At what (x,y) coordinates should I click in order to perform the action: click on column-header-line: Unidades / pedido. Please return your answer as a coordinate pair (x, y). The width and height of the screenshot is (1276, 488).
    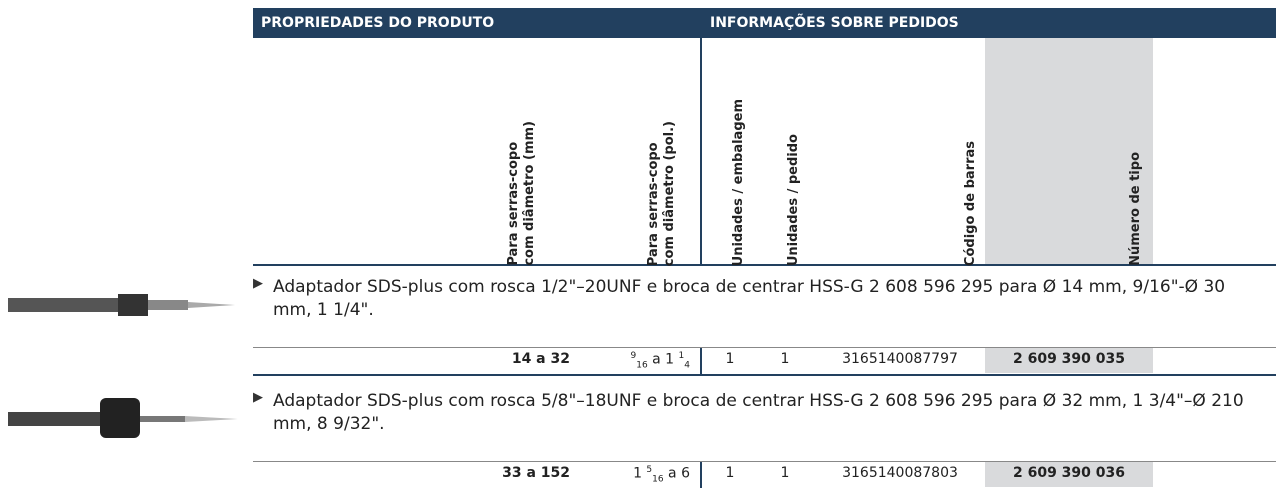
    Looking at the image, I should click on (793, 199).